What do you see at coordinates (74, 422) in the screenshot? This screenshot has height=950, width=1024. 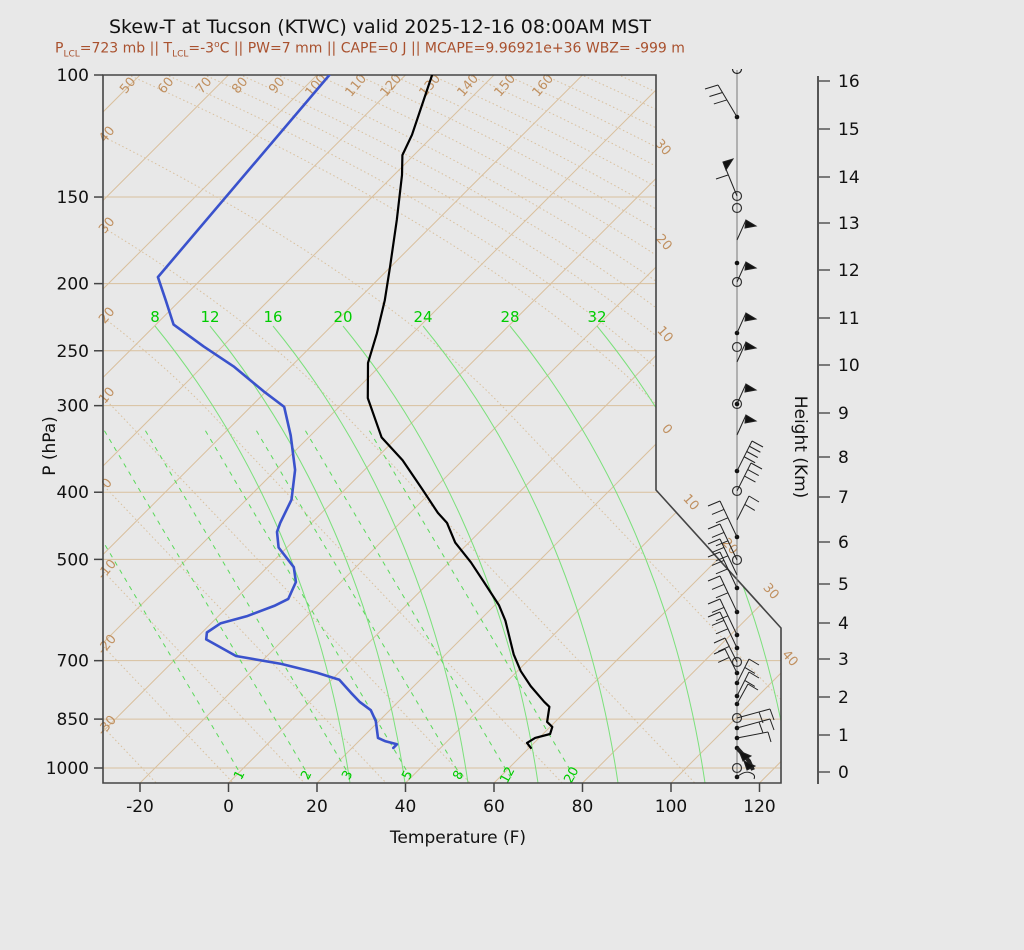 I see `pressure-axis: 100 150 200 250 300 400 500 700 850 1000` at bounding box center [74, 422].